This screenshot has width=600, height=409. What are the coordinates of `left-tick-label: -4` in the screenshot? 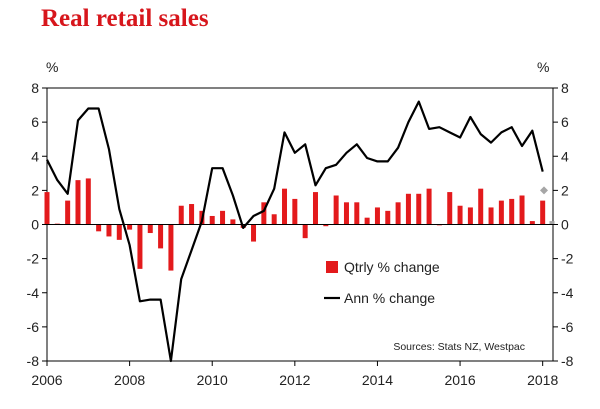 It's located at (33, 293).